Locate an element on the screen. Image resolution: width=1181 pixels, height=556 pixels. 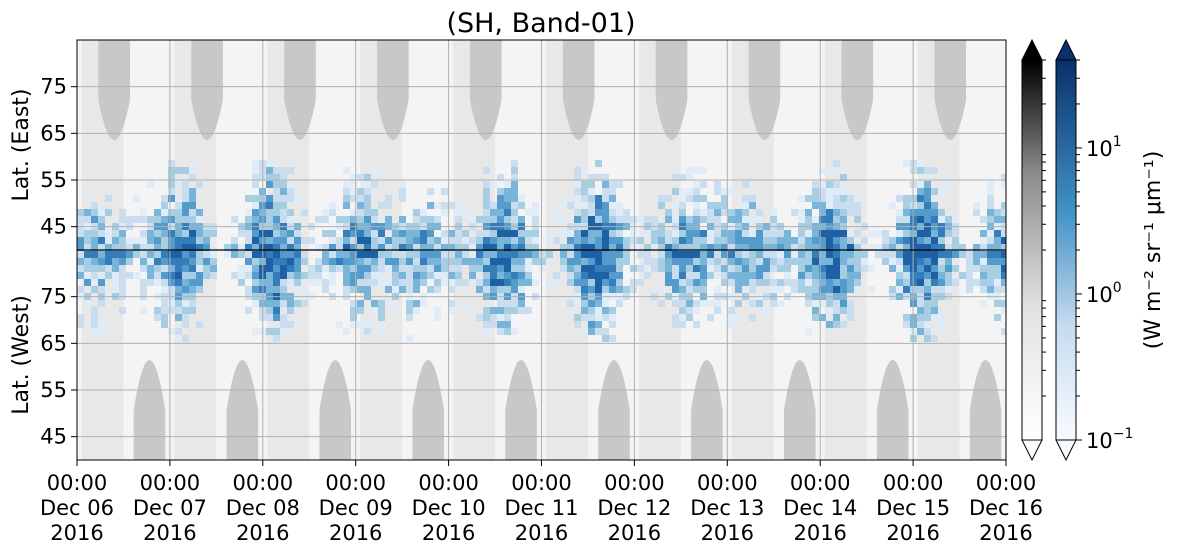
y-tick-label-west: 65 is located at coordinates (53, 343).